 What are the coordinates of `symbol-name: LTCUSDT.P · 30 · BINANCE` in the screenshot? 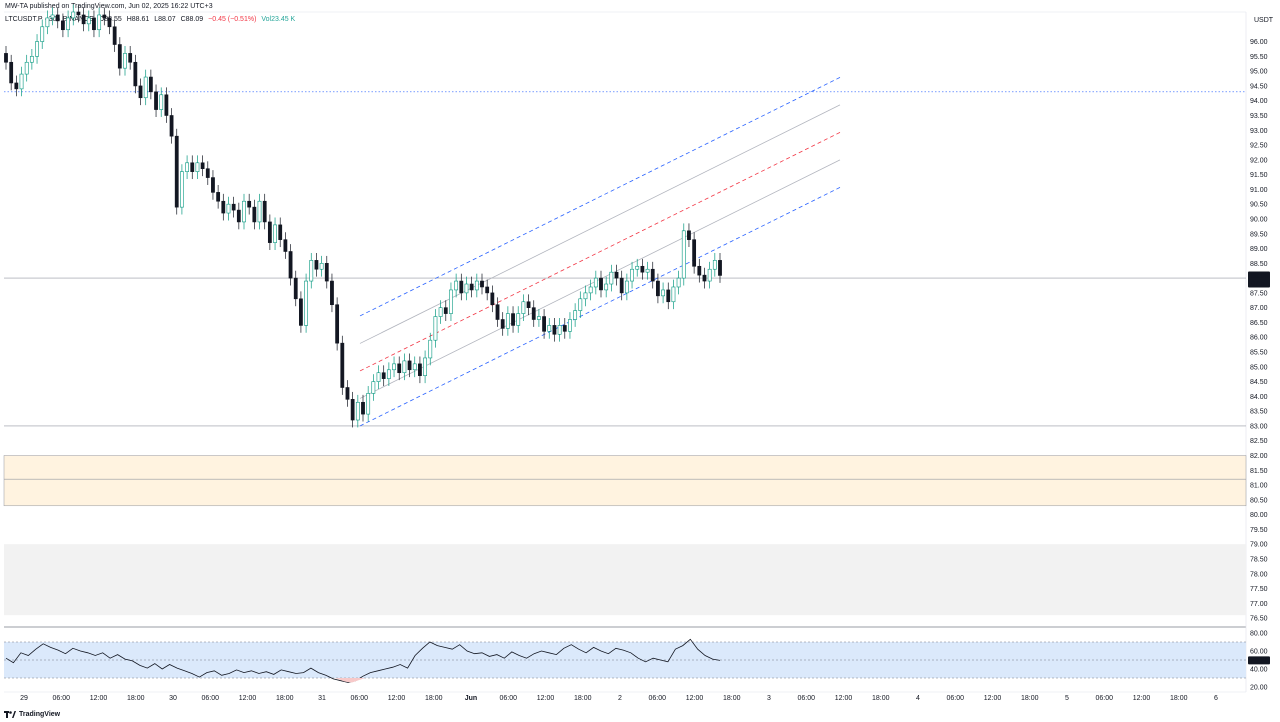 It's located at (49, 19).